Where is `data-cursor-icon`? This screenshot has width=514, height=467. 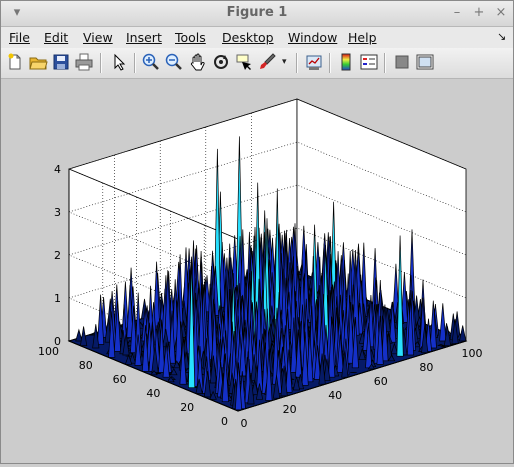
data-cursor-icon is located at coordinates (244, 62).